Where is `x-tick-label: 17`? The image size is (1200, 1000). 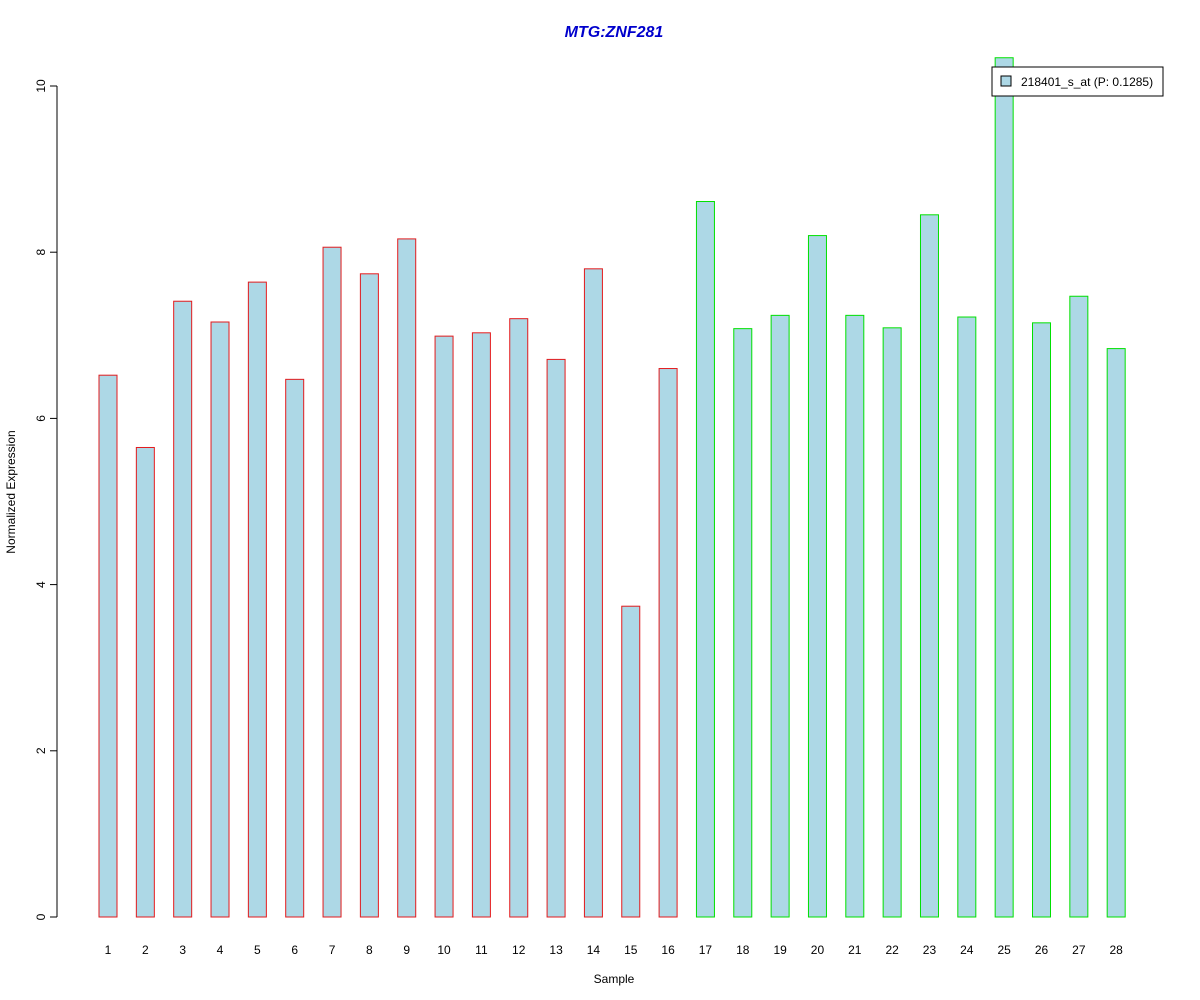
x-tick-label: 17 is located at coordinates (706, 950).